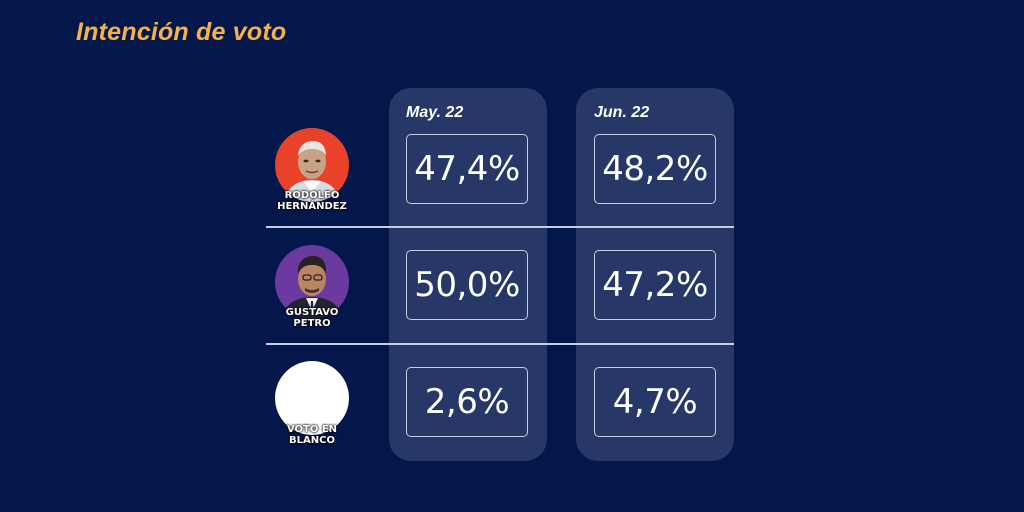 This screenshot has width=1024, height=512. Describe the element at coordinates (655, 402) in the screenshot. I see `value-blanco-jun: 4,7%` at that location.